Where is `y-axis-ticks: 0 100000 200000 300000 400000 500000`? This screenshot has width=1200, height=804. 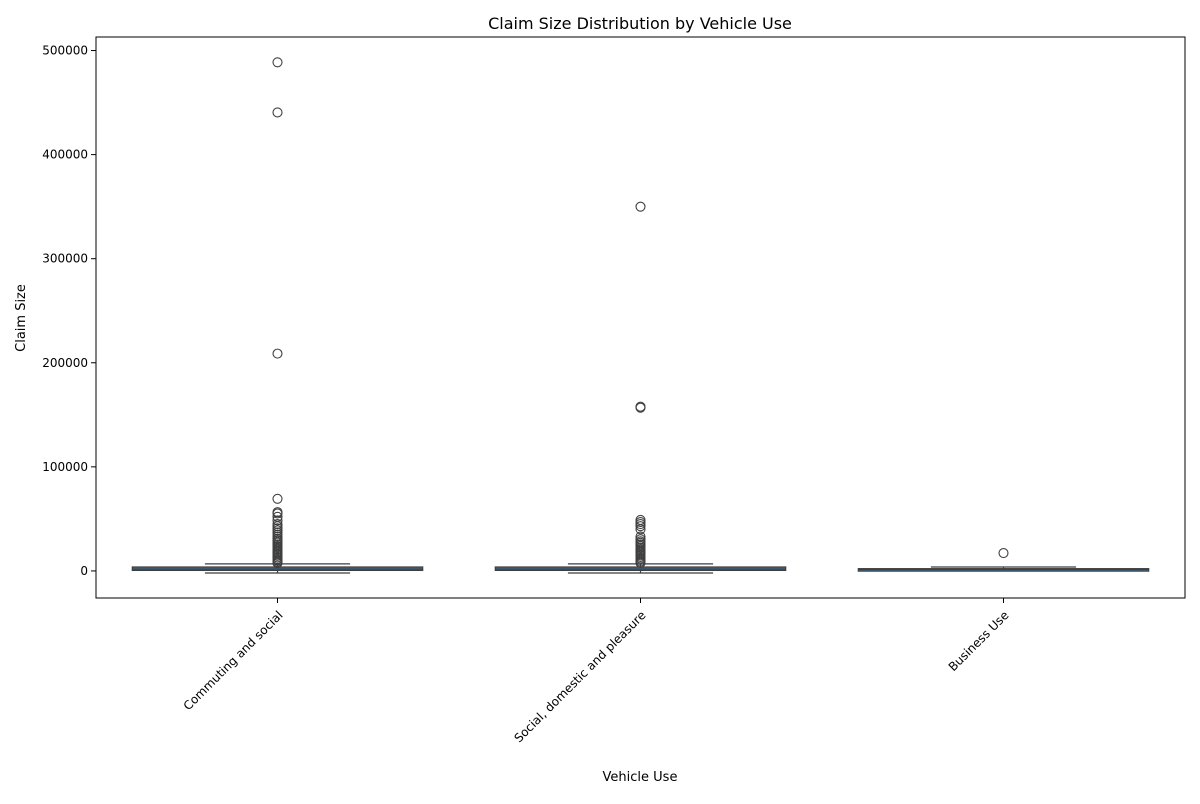
y-axis-ticks: 0 100000 200000 300000 400000 500000 is located at coordinates (69, 311).